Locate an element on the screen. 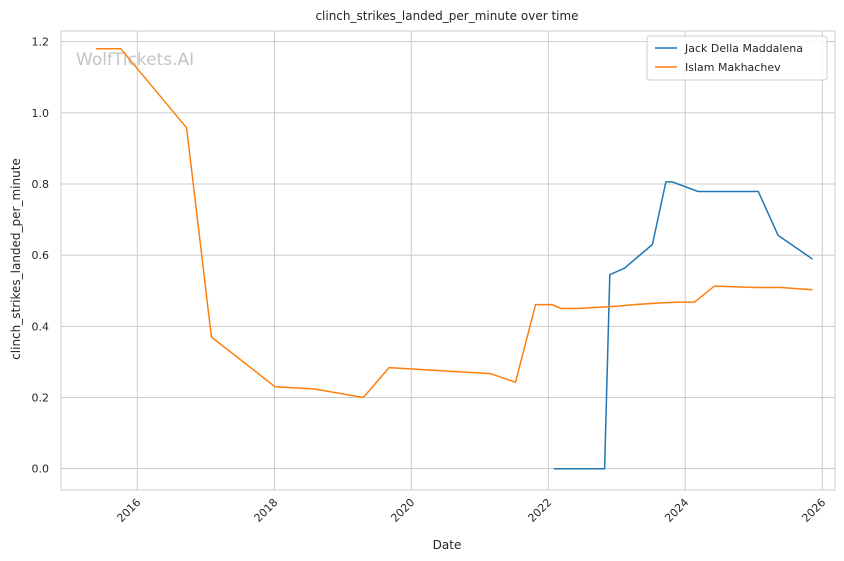 This screenshot has width=844, height=561. y-axis-label: clinch_strikes_landed_per_minute is located at coordinates (16, 259).